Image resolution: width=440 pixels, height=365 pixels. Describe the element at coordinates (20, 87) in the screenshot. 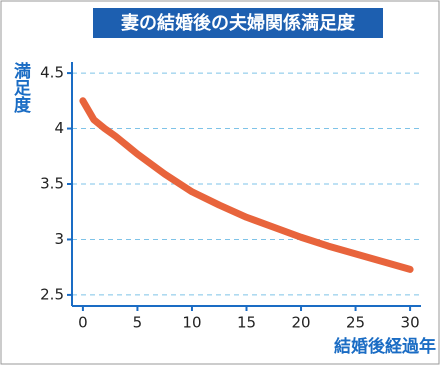

I see `y-axis-label: 満足度` at that location.